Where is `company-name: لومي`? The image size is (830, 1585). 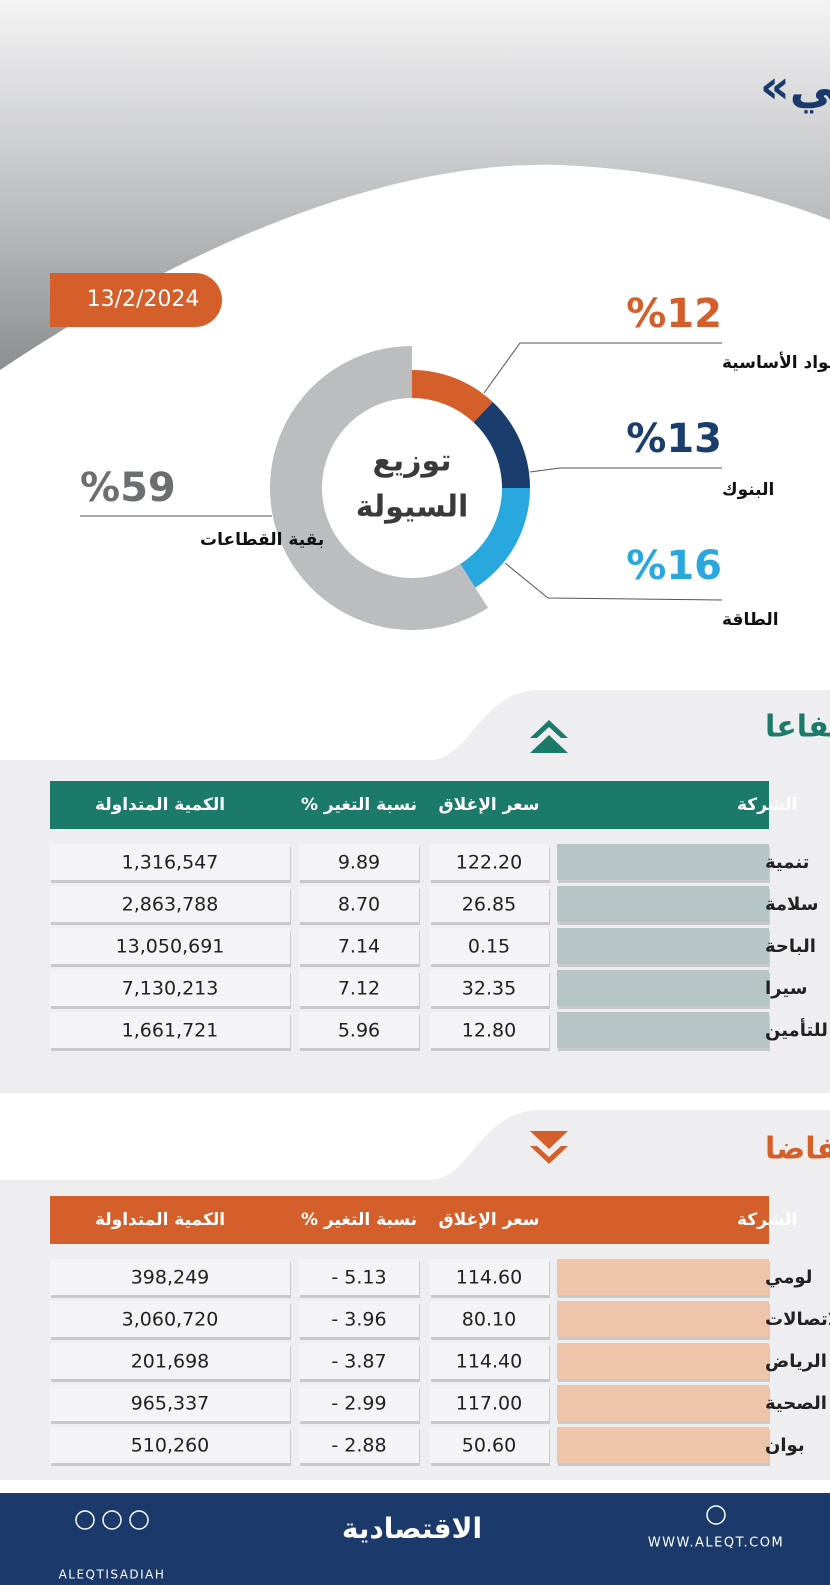
company-name: لومي is located at coordinates (788, 1277).